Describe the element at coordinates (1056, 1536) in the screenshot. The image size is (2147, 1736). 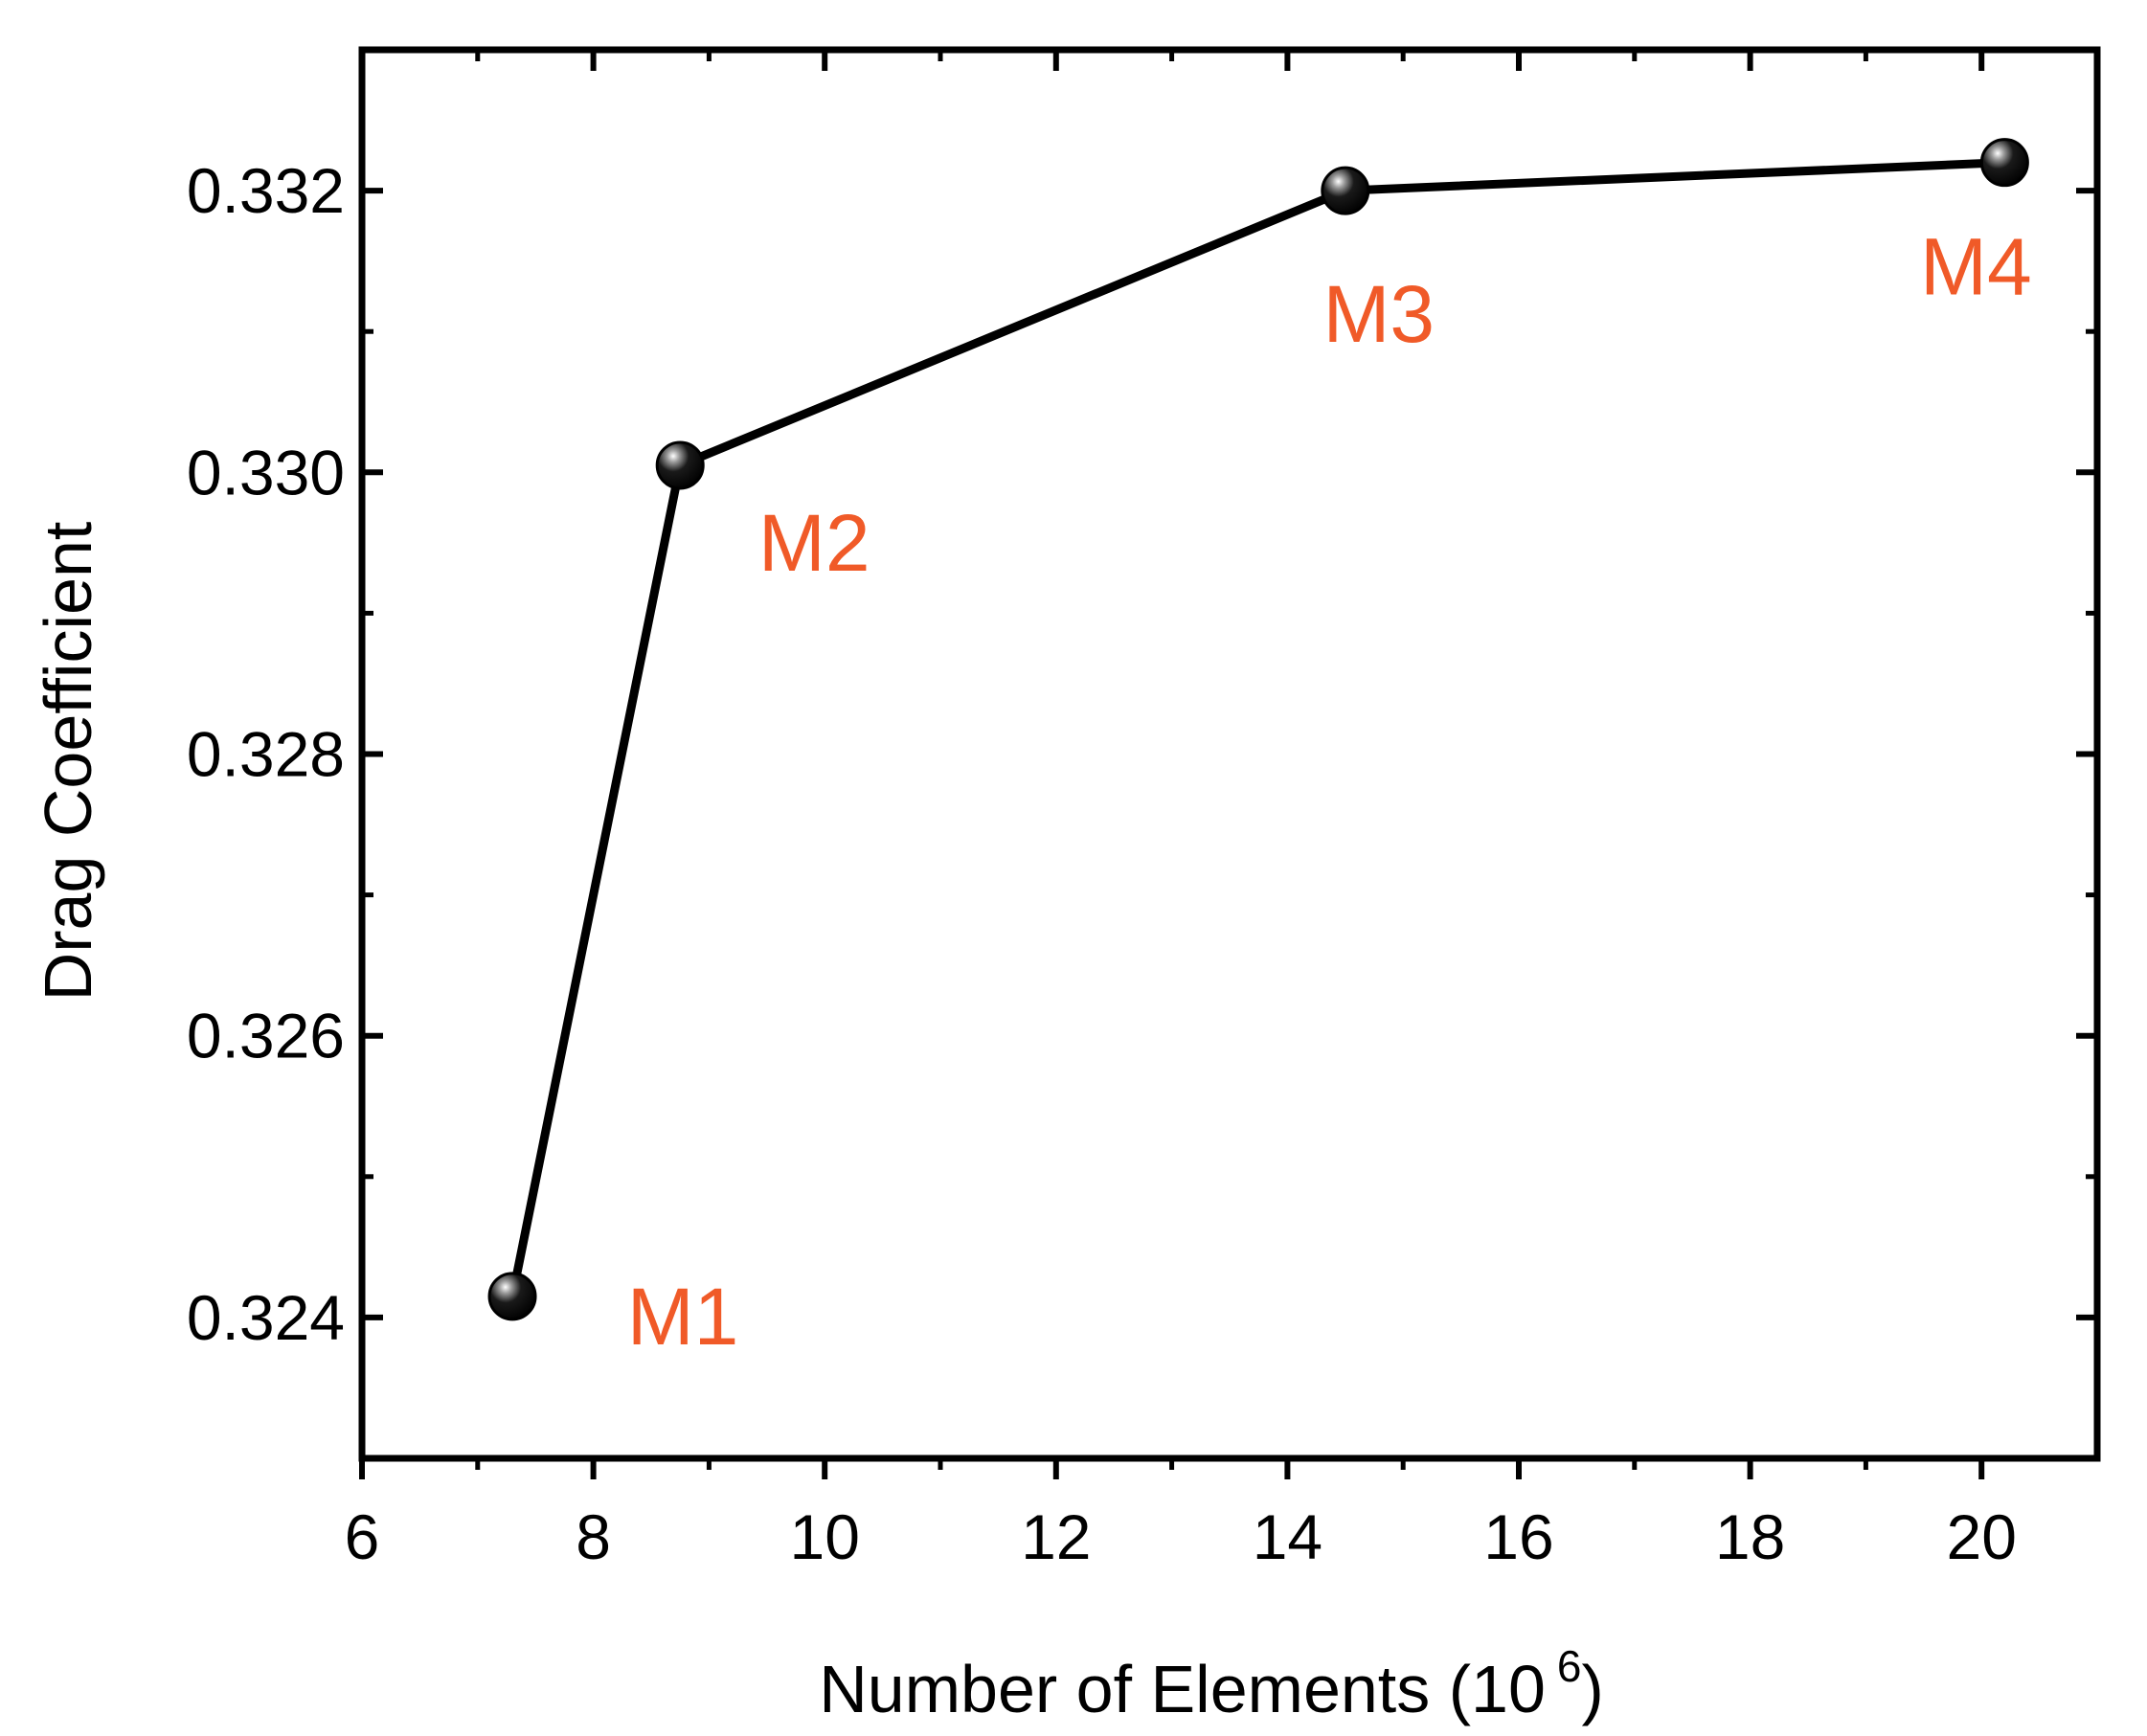
I see `x-tick-label: 12` at that location.